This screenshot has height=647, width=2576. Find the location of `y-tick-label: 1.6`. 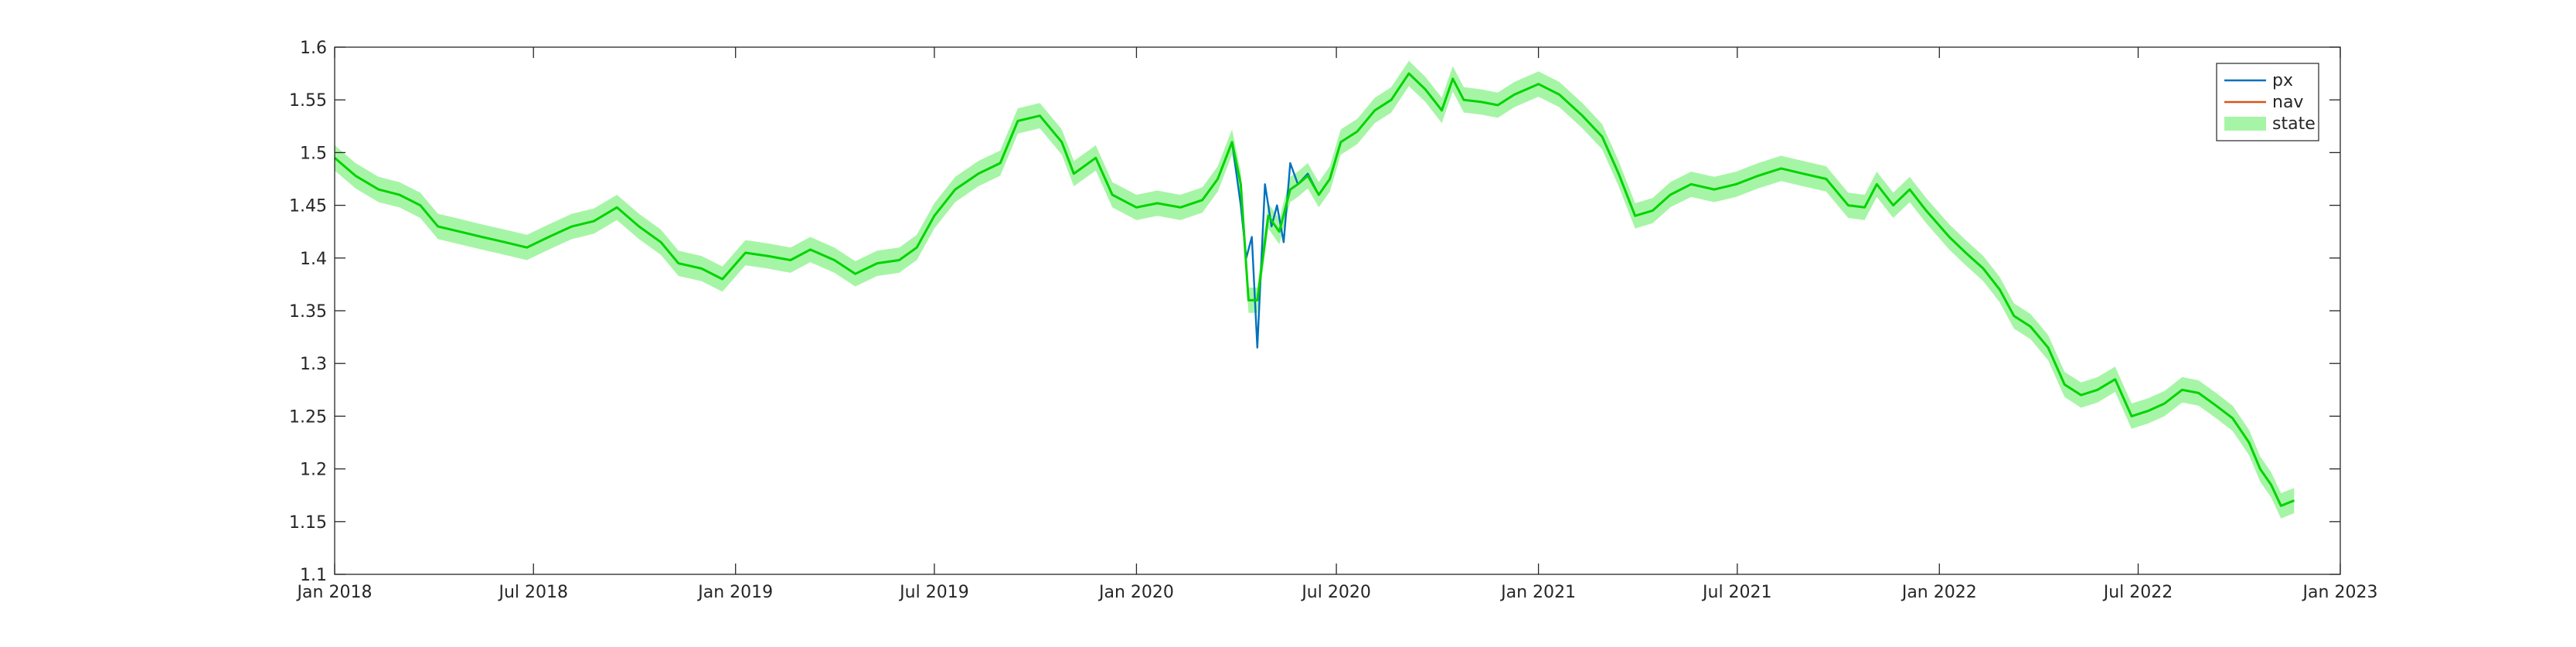

y-tick-label: 1.6 is located at coordinates (313, 49).